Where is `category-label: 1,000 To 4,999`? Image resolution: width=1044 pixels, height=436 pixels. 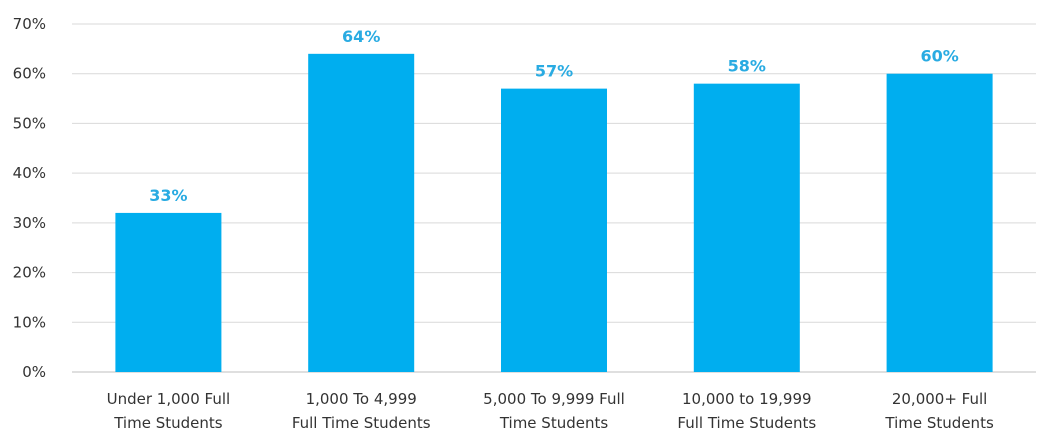 category-label: 1,000 To 4,999 is located at coordinates (361, 399).